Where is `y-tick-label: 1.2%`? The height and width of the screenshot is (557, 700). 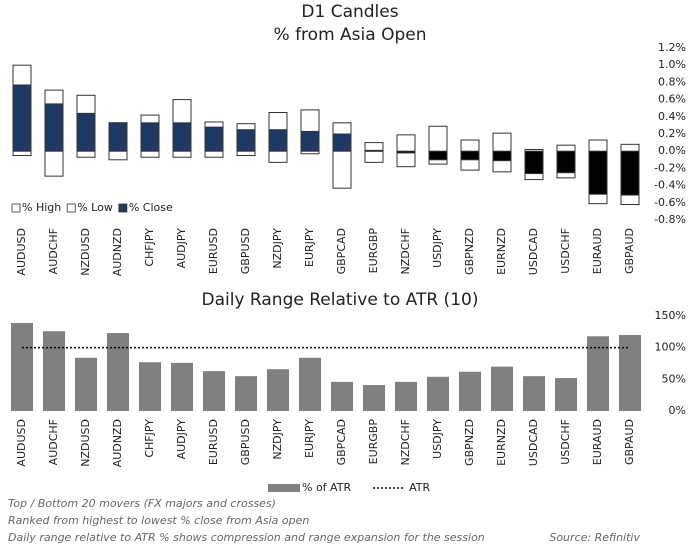 y-tick-label: 1.2% is located at coordinates (672, 47).